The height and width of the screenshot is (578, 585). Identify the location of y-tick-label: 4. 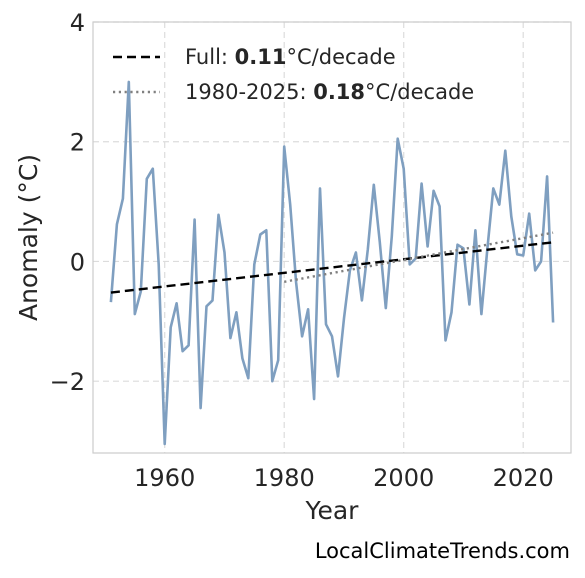
(77, 23).